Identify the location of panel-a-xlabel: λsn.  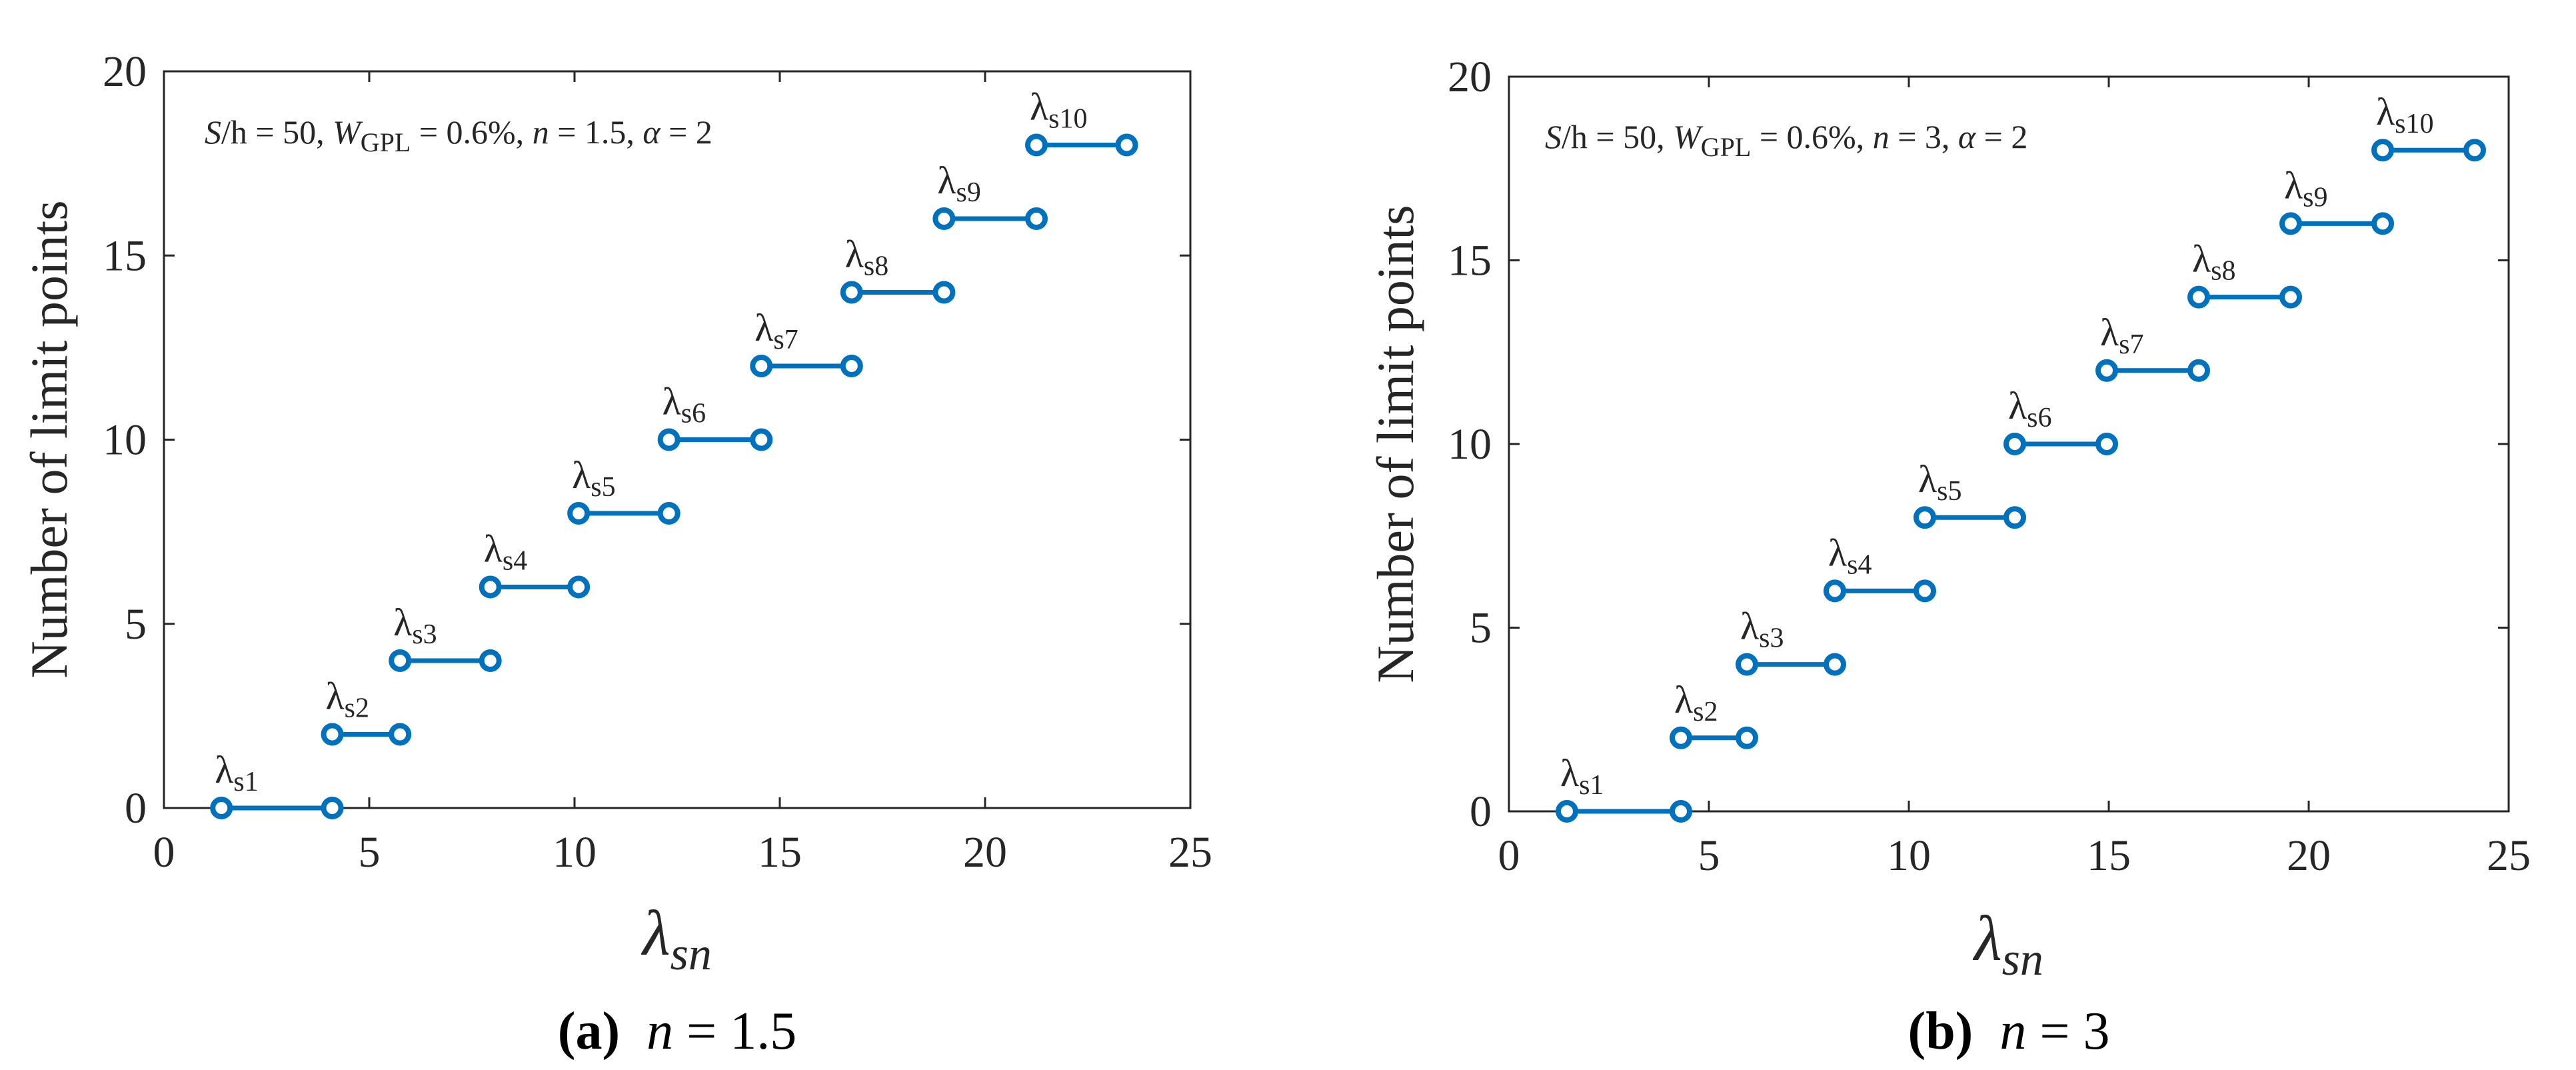
(677, 938).